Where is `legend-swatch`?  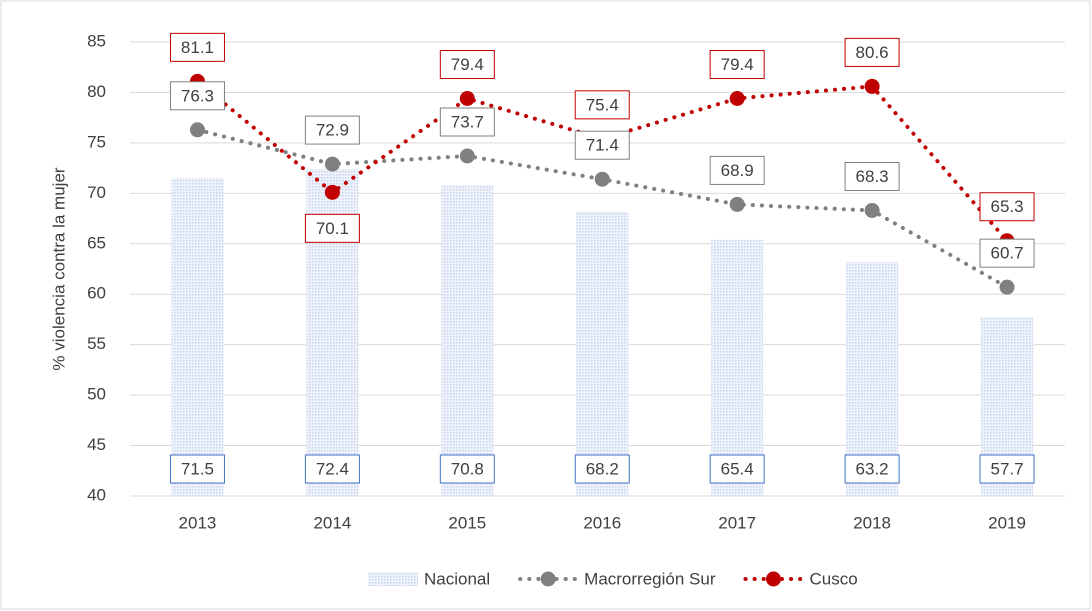
legend-swatch is located at coordinates (393, 579).